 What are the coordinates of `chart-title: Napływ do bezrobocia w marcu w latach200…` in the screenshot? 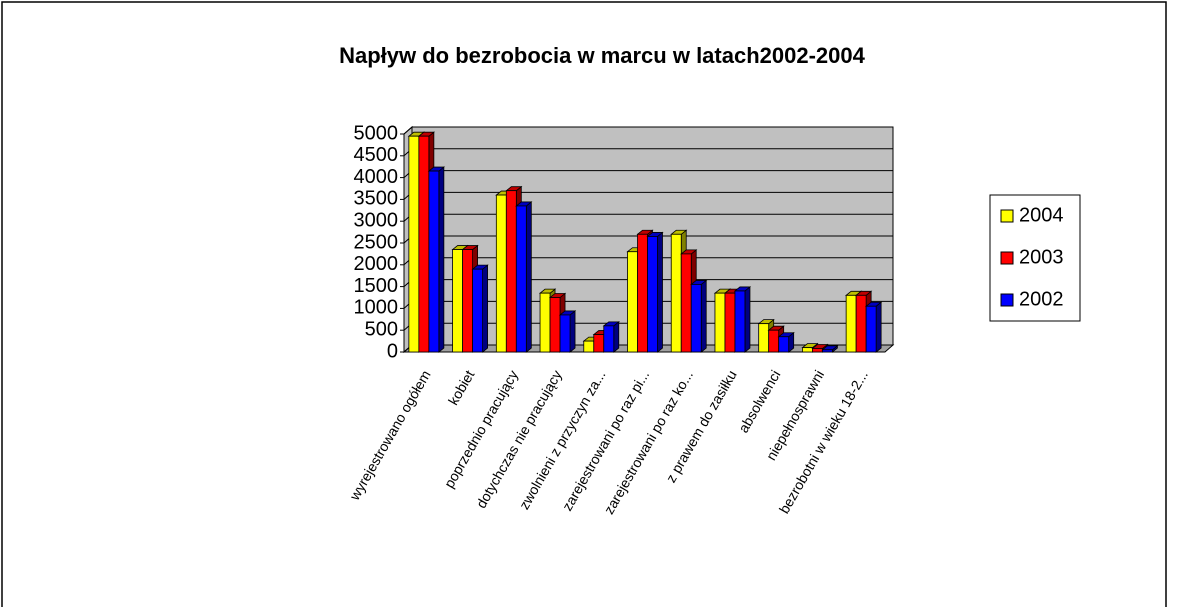 It's located at (602, 55).